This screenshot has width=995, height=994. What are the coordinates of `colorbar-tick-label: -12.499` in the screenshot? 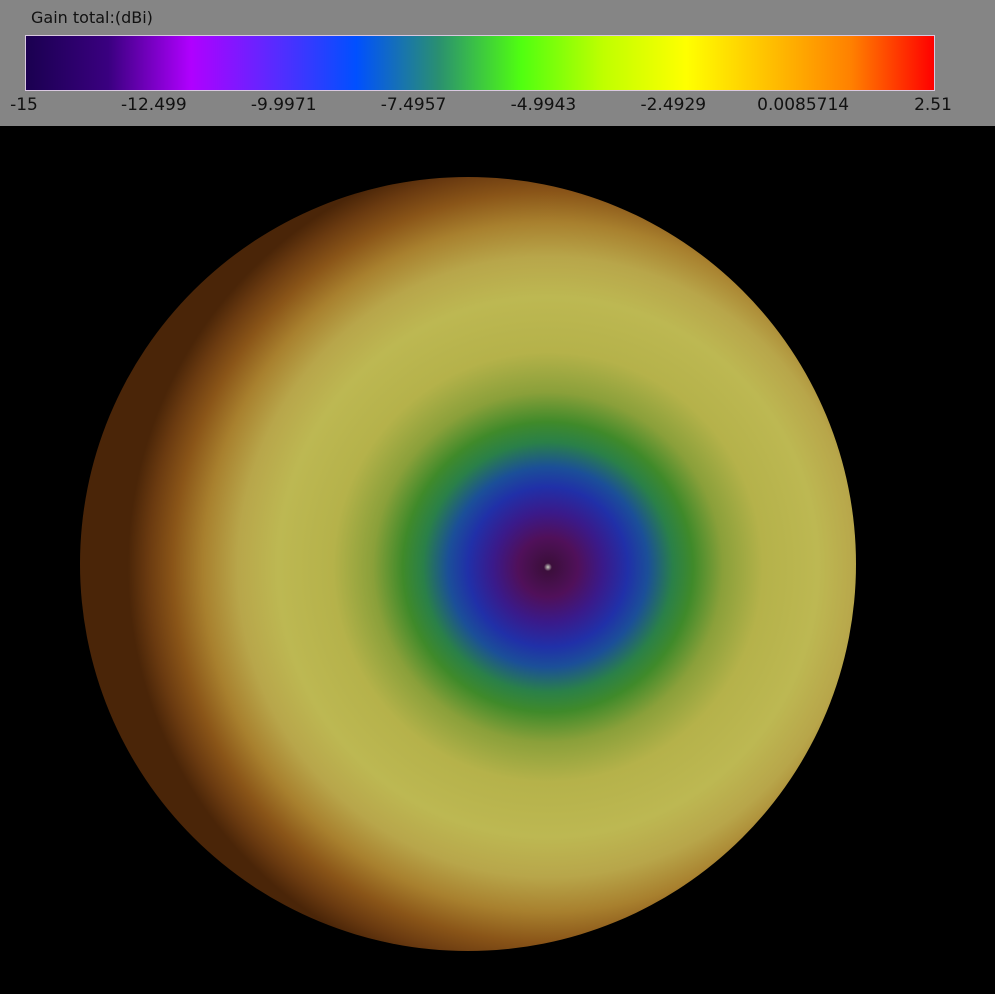 It's located at (154, 105).